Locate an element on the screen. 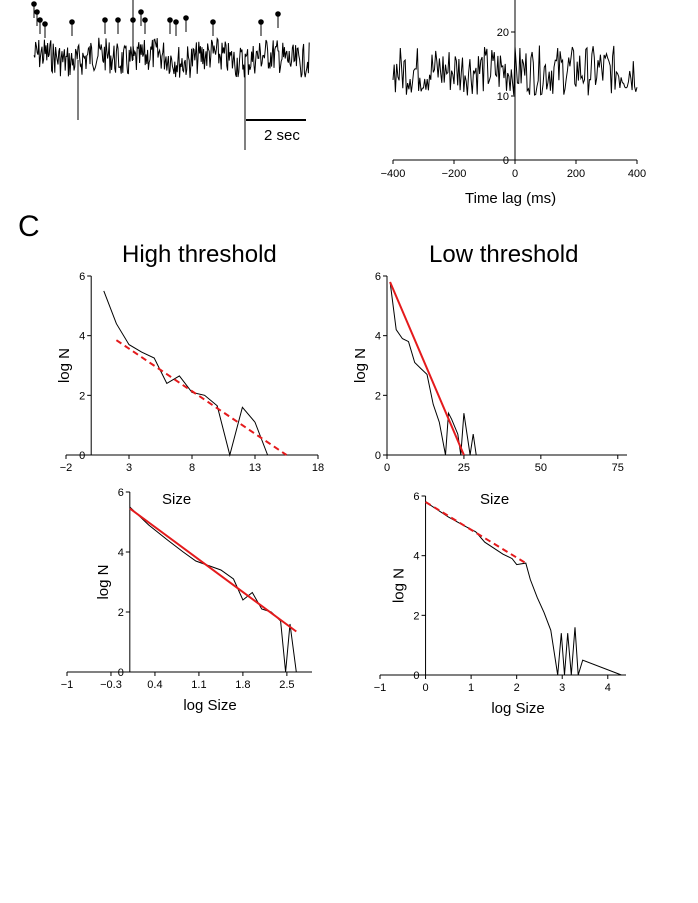 The width and height of the screenshot is (698, 903). loglog-high-x-tick-label: −1 is located at coordinates (67, 685).